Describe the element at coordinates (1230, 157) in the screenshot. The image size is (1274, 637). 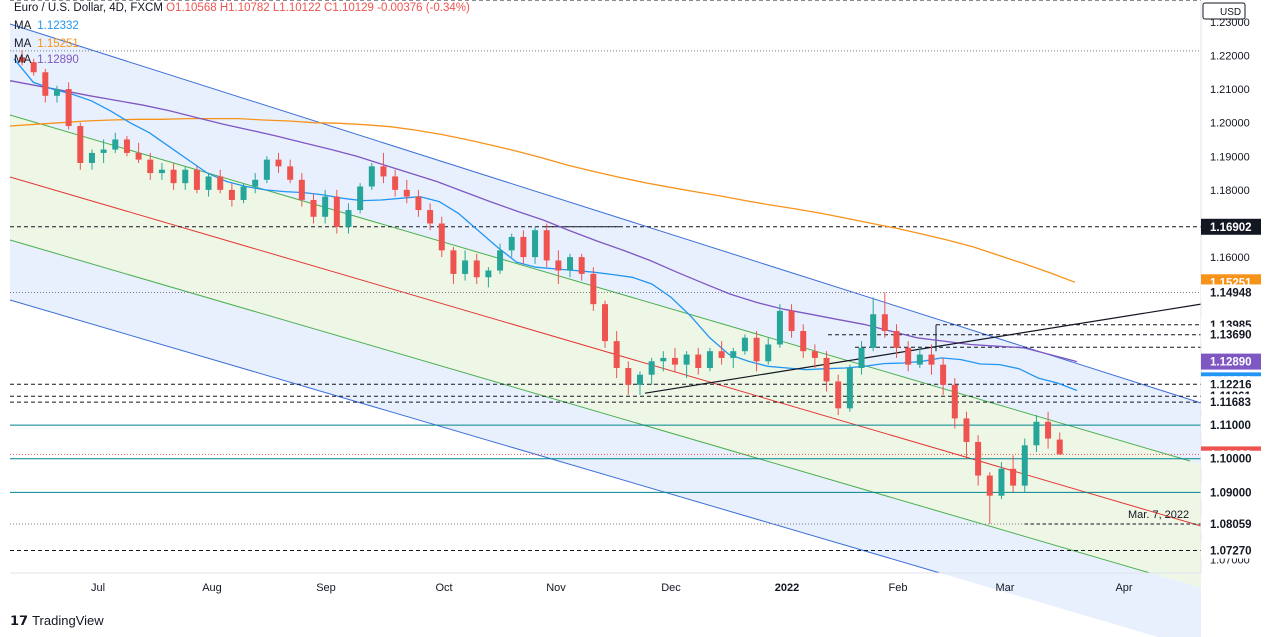
I see `price-tick-label: 1.19000` at that location.